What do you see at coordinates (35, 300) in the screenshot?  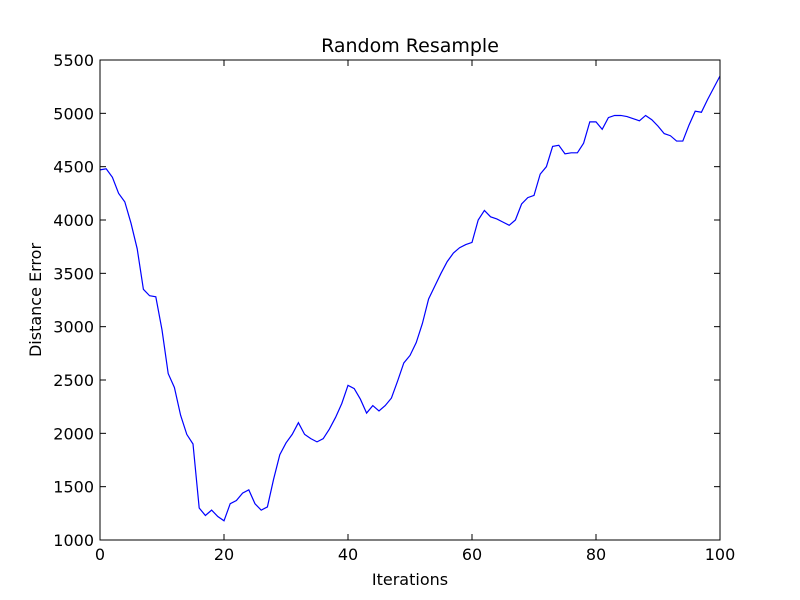 I see `y-axis-label: Distance Error` at bounding box center [35, 300].